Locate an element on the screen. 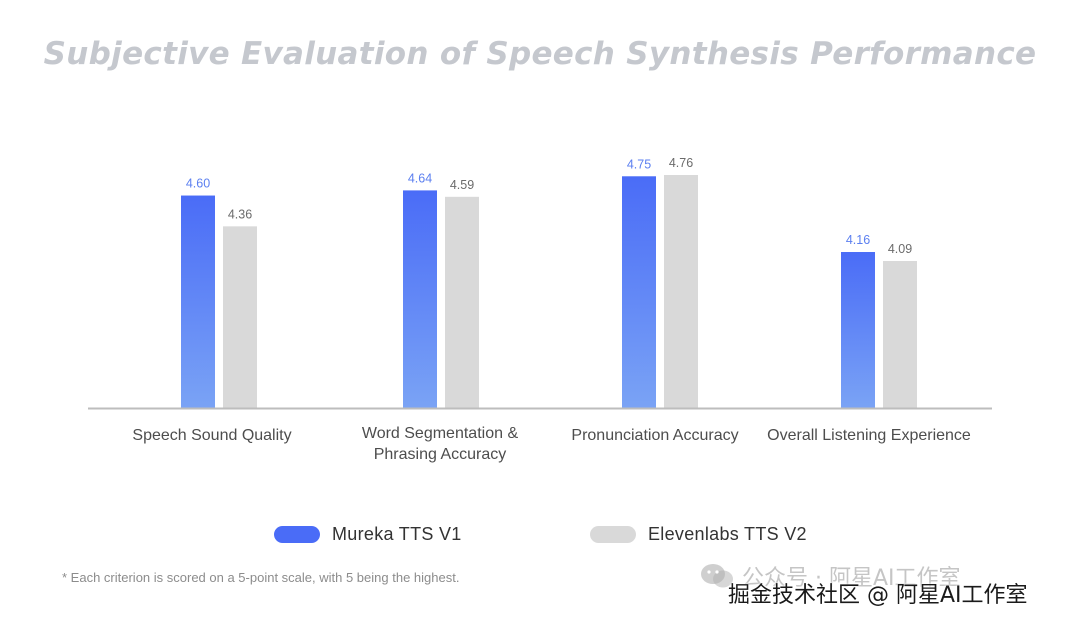 This screenshot has height=623, width=1080. watermark-top-text: 公众号 · 阿星AI工作室 is located at coordinates (851, 578).